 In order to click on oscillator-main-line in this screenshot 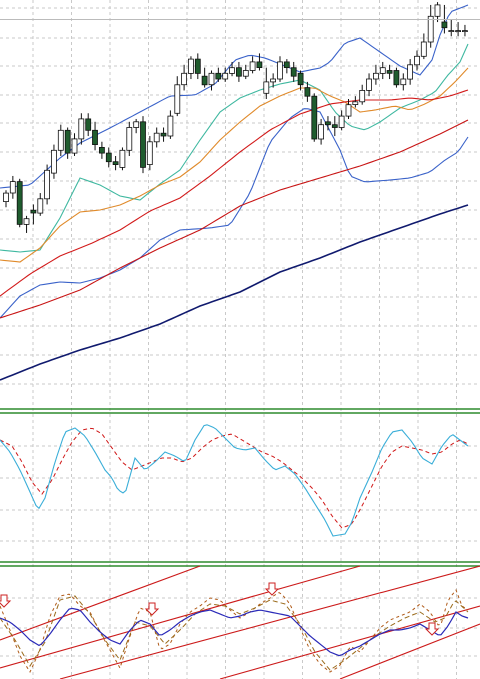, I will do `click(234, 632)`.